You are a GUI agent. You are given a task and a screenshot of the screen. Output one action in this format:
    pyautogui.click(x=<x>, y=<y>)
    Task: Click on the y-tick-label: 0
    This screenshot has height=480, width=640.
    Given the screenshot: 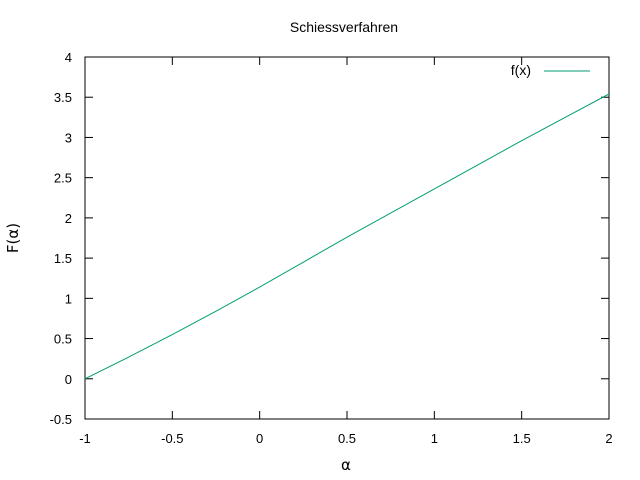 What is the action you would take?
    pyautogui.click(x=68, y=379)
    